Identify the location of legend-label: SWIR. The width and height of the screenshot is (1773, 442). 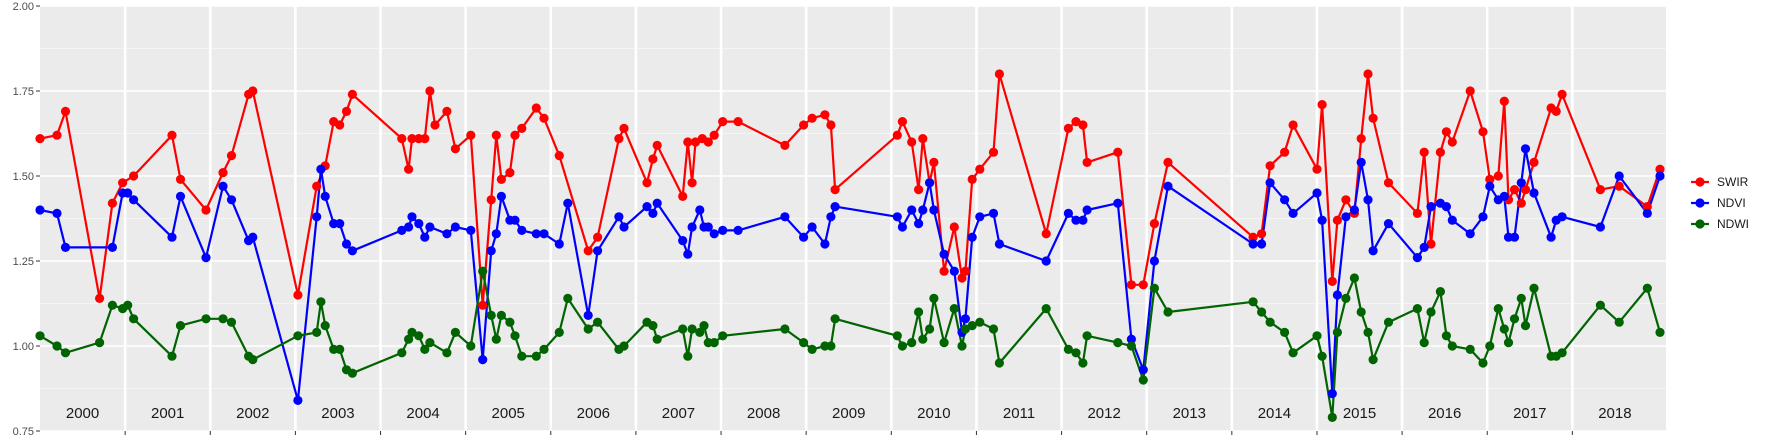
(1733, 182).